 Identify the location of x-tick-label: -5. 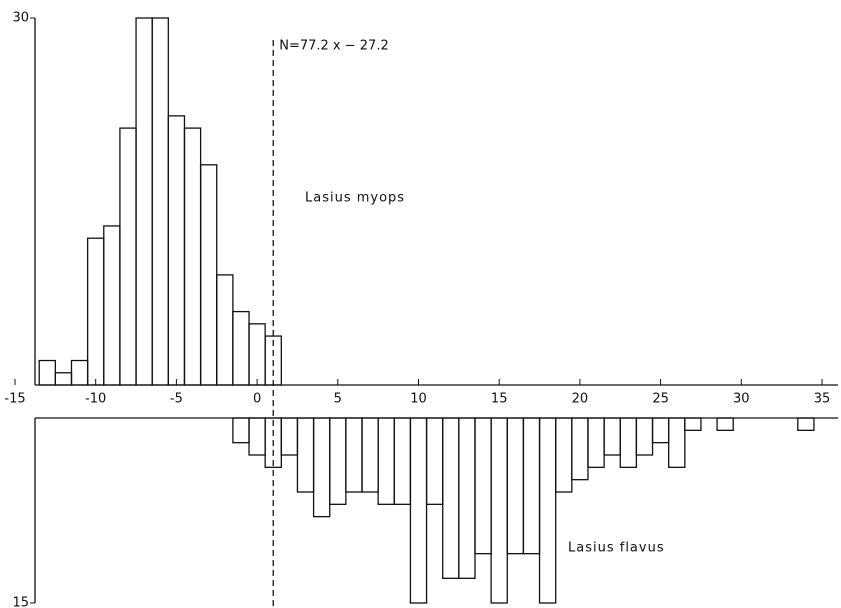
(176, 399).